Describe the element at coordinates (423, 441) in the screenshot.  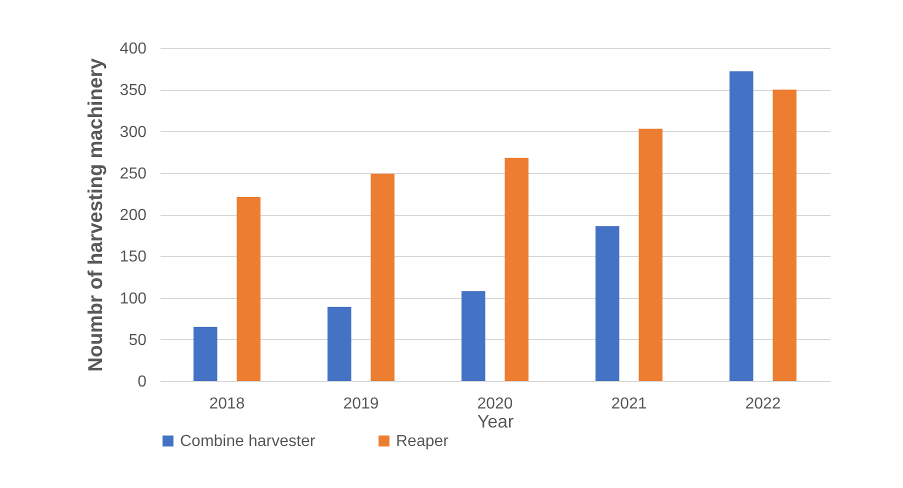
I see `legend-label: Reaper` at that location.